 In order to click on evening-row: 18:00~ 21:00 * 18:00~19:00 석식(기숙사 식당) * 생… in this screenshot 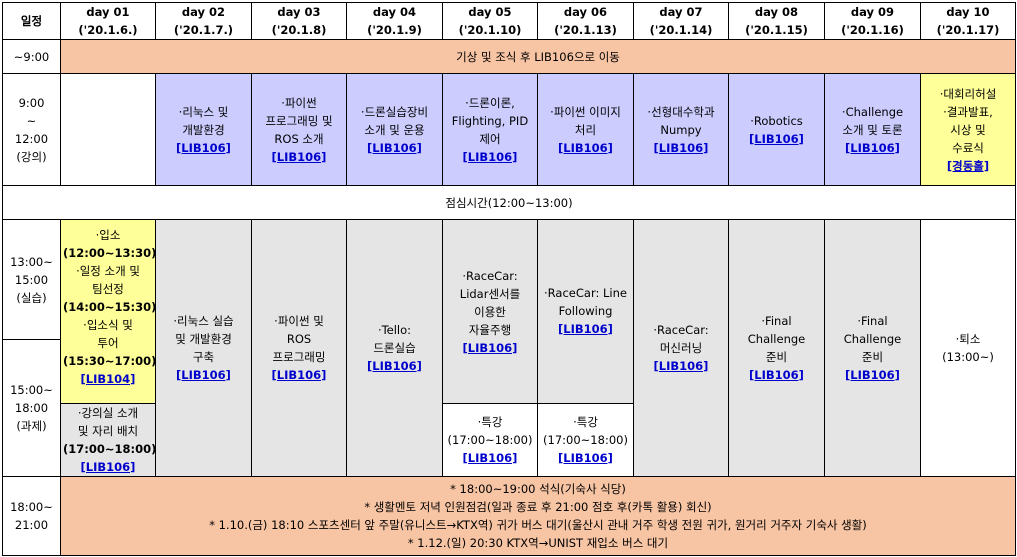, I will do `click(509, 516)`.